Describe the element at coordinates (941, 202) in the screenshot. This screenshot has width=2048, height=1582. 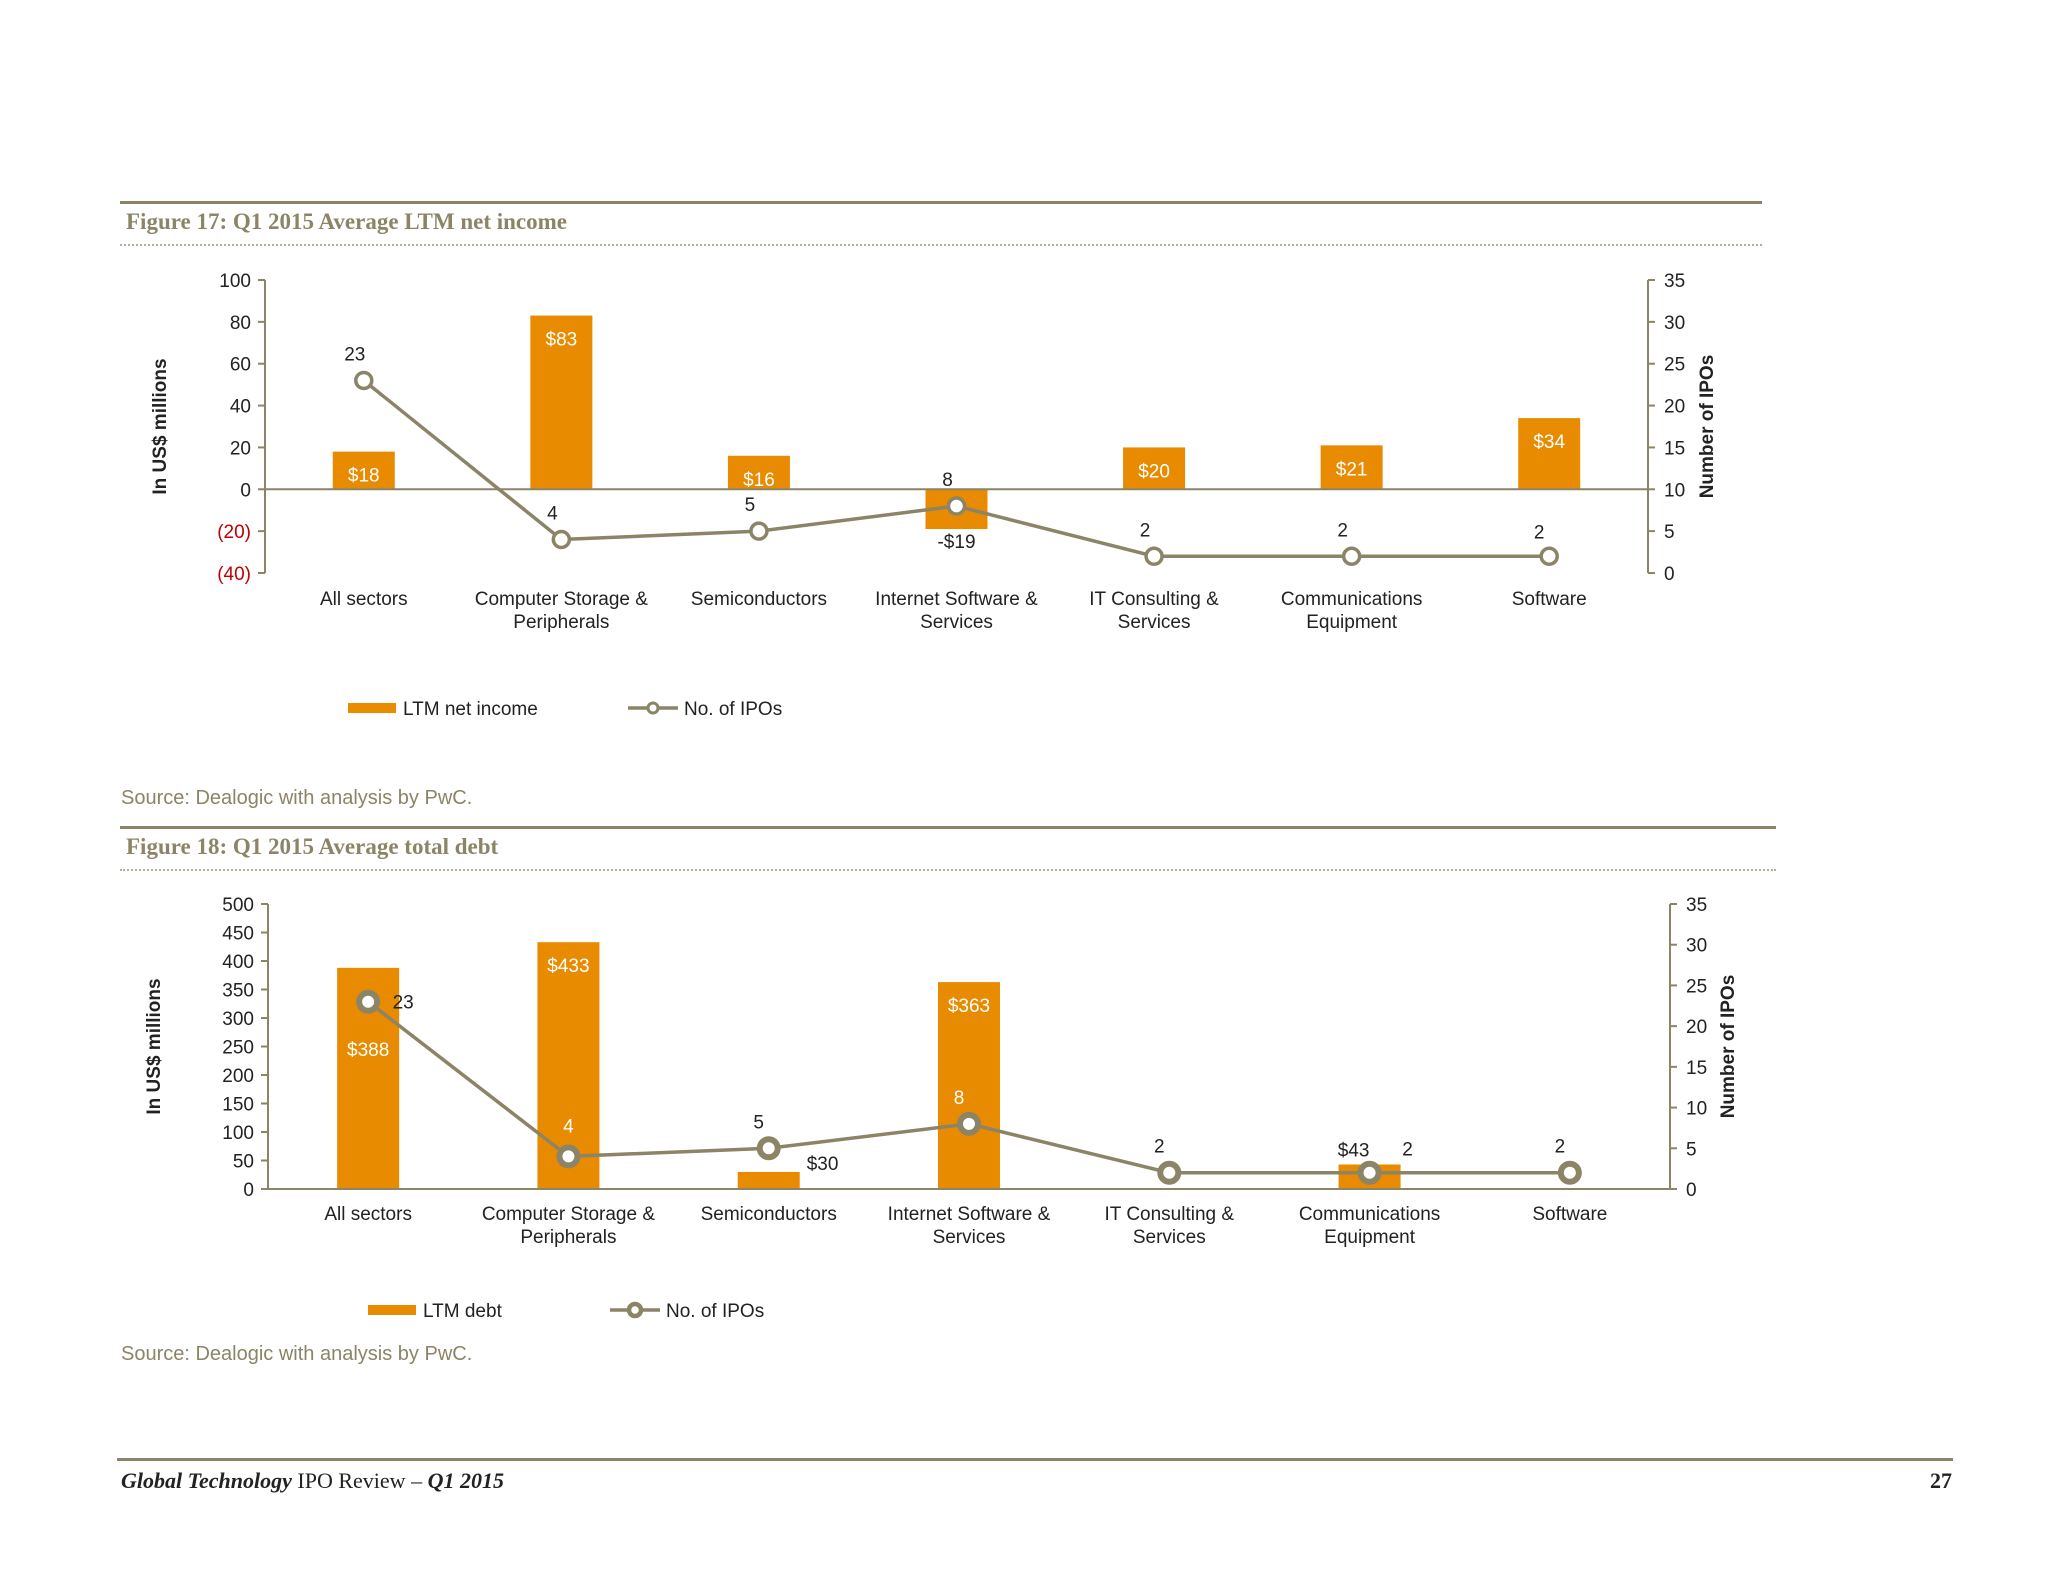
I see `figure-17-top-rule` at that location.